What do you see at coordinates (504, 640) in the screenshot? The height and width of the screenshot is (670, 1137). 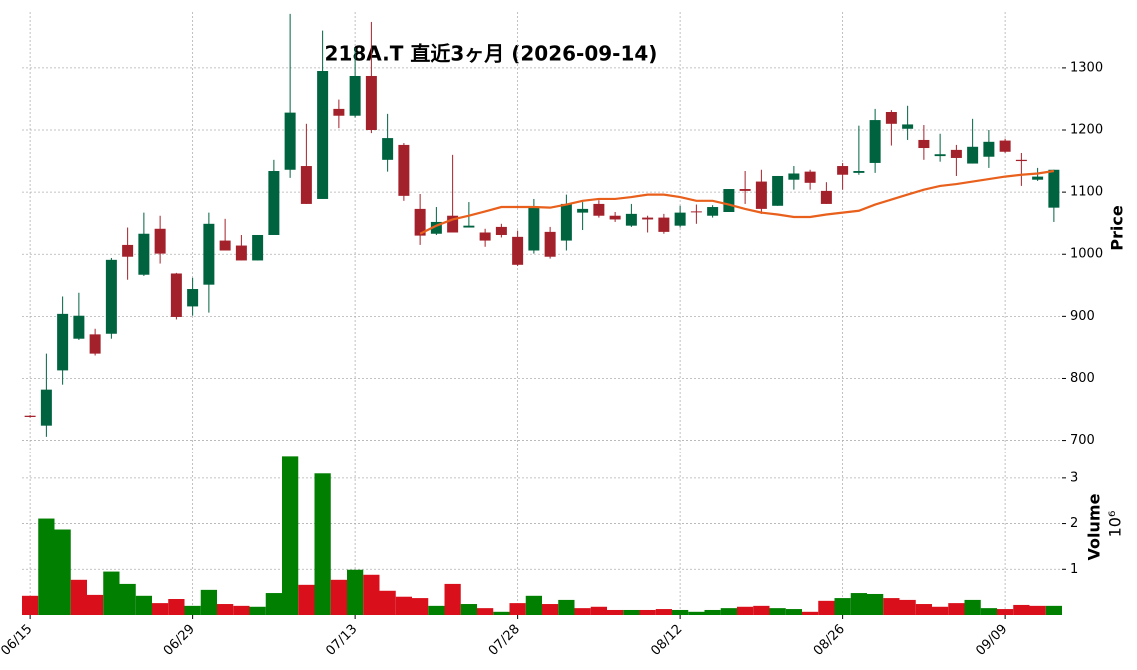 I see `x-tick-label: 07/28` at bounding box center [504, 640].